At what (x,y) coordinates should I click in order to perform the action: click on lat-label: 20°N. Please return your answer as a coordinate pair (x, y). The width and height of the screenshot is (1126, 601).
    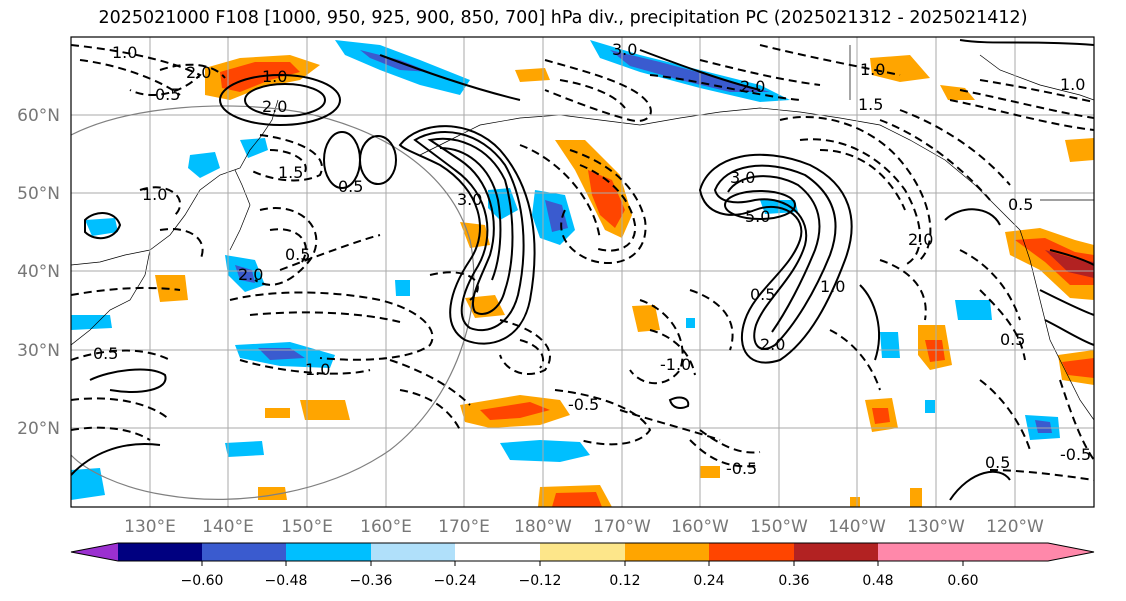
    Looking at the image, I should click on (38, 429).